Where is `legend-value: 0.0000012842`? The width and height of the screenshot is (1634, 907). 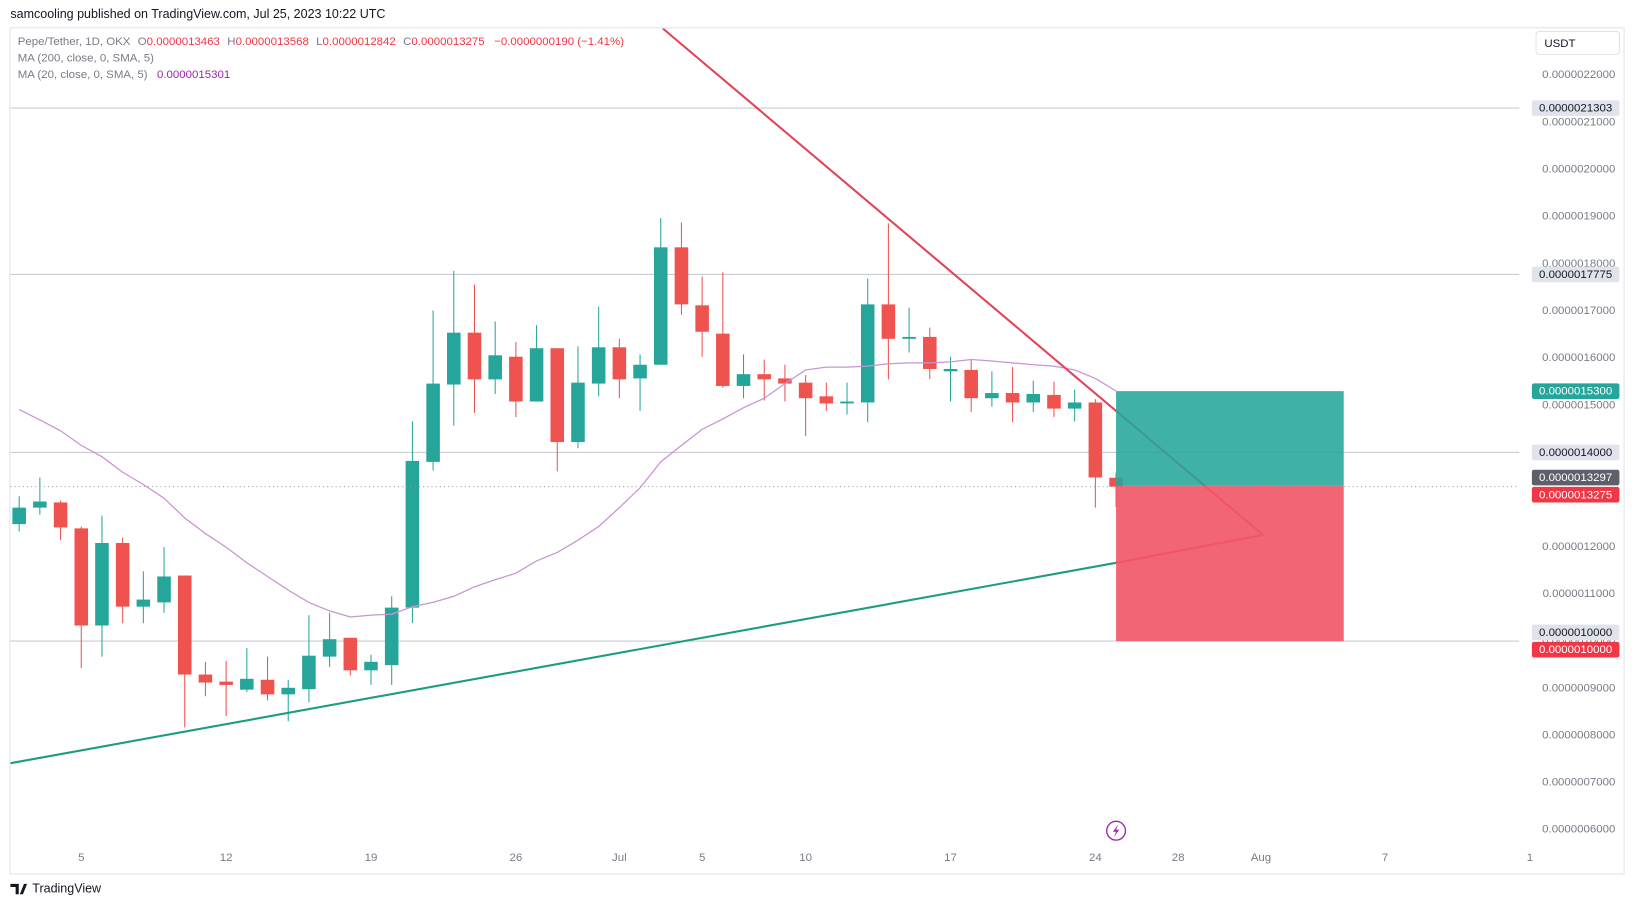
legend-value: 0.0000012842 is located at coordinates (359, 42).